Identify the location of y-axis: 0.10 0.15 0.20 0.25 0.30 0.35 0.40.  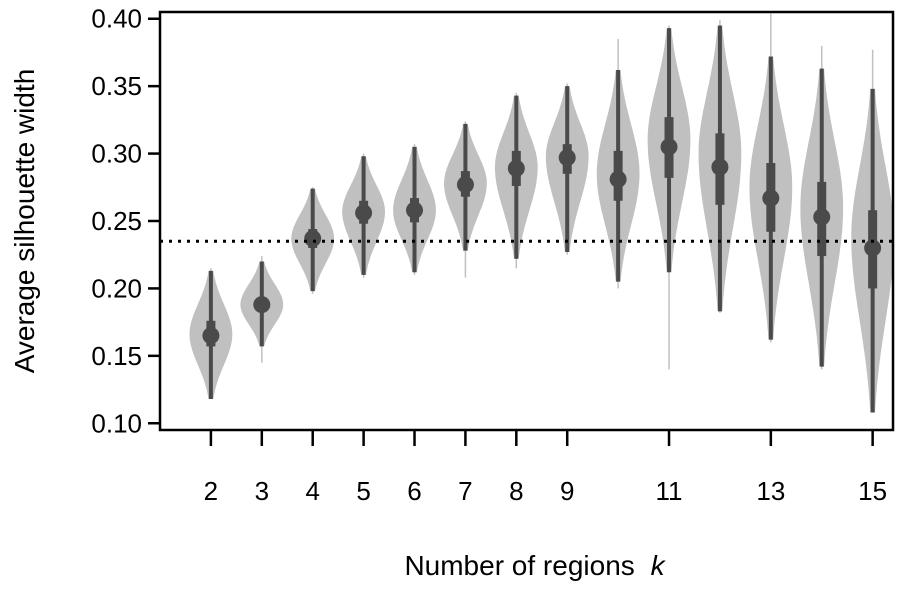
(125, 221).